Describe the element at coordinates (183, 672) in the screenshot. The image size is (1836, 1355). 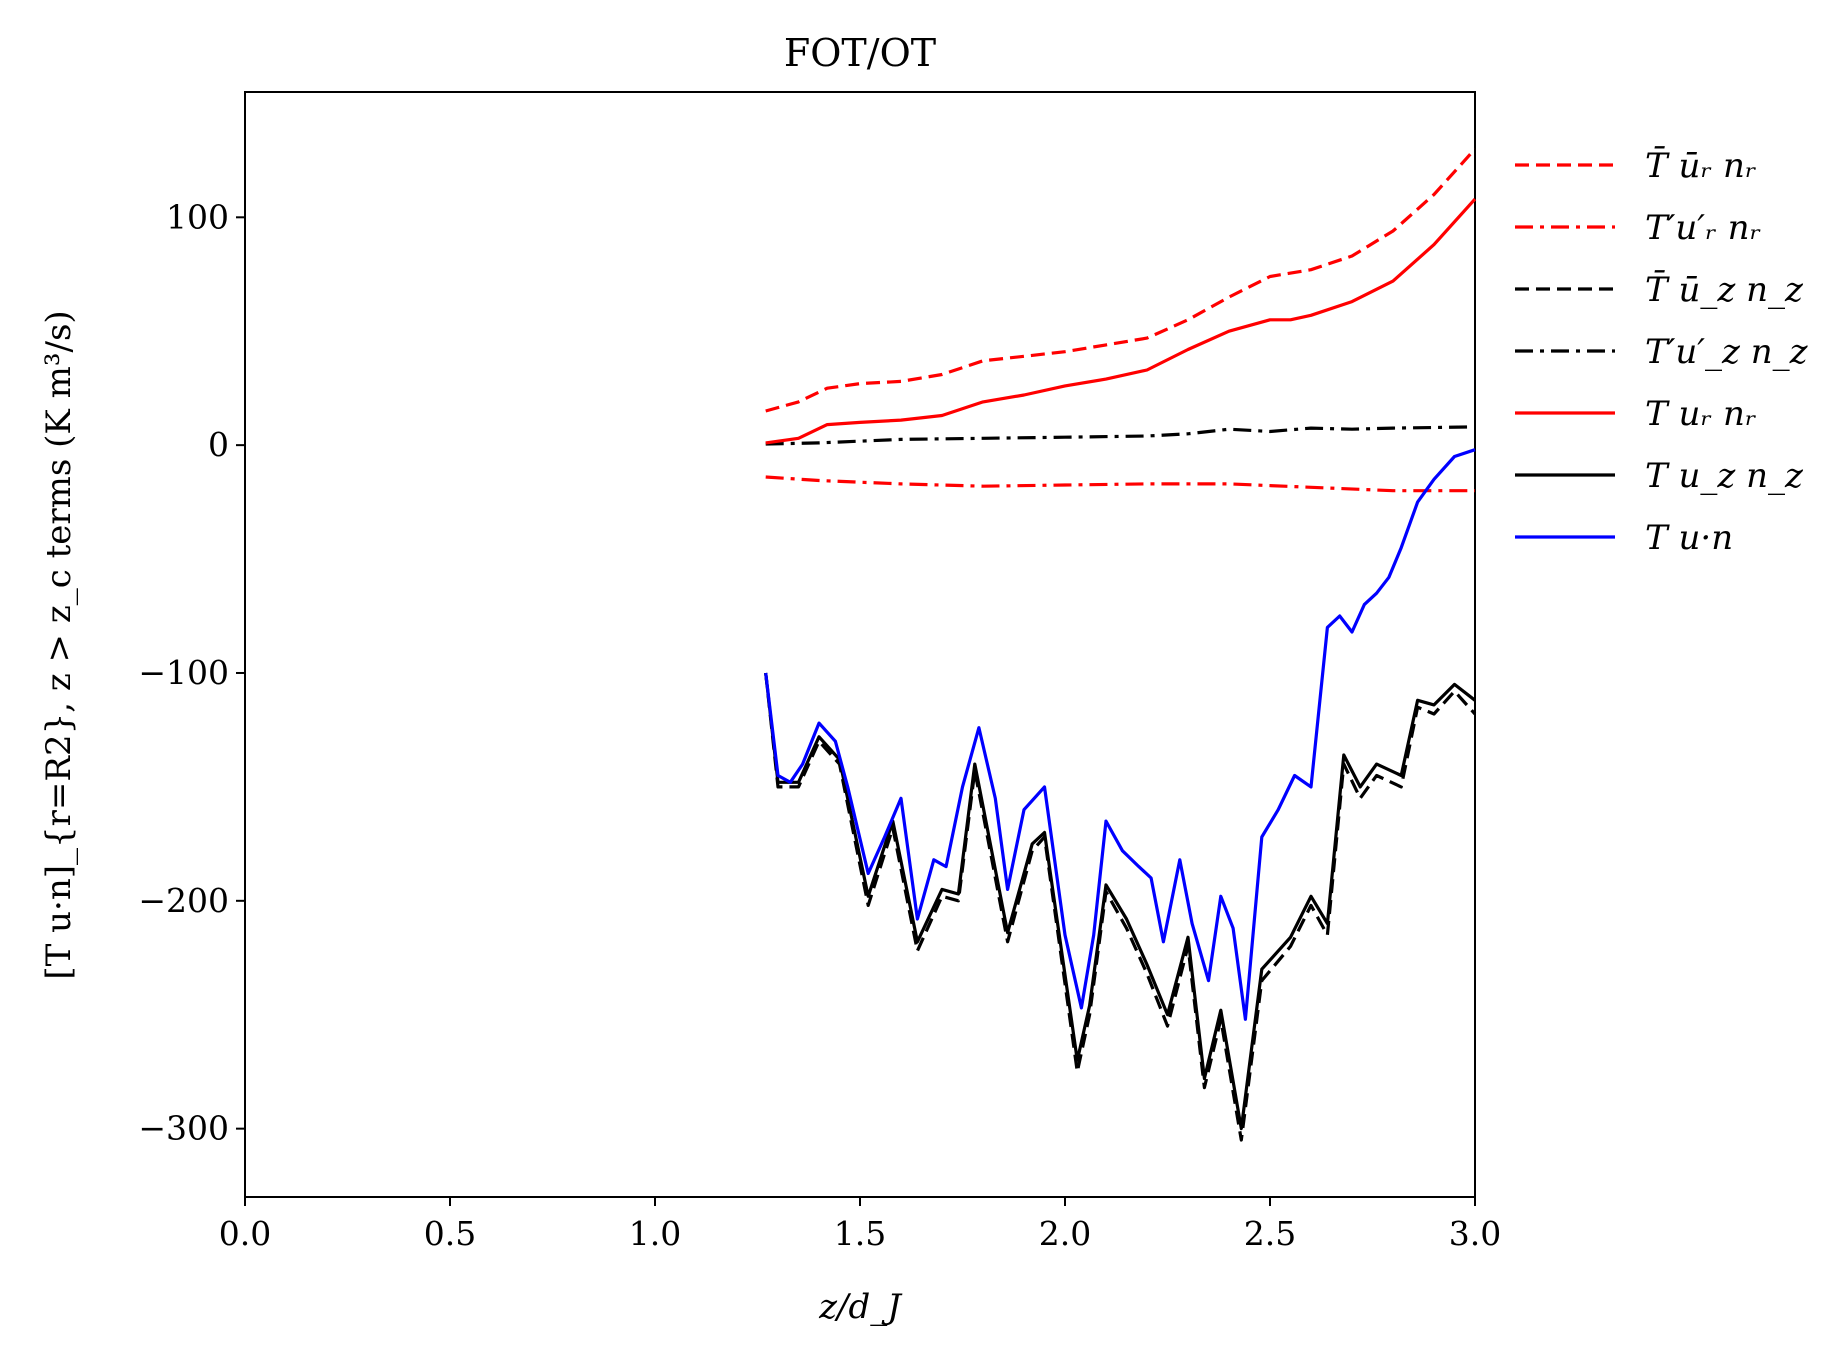
I see `y-tick-label: −100` at that location.